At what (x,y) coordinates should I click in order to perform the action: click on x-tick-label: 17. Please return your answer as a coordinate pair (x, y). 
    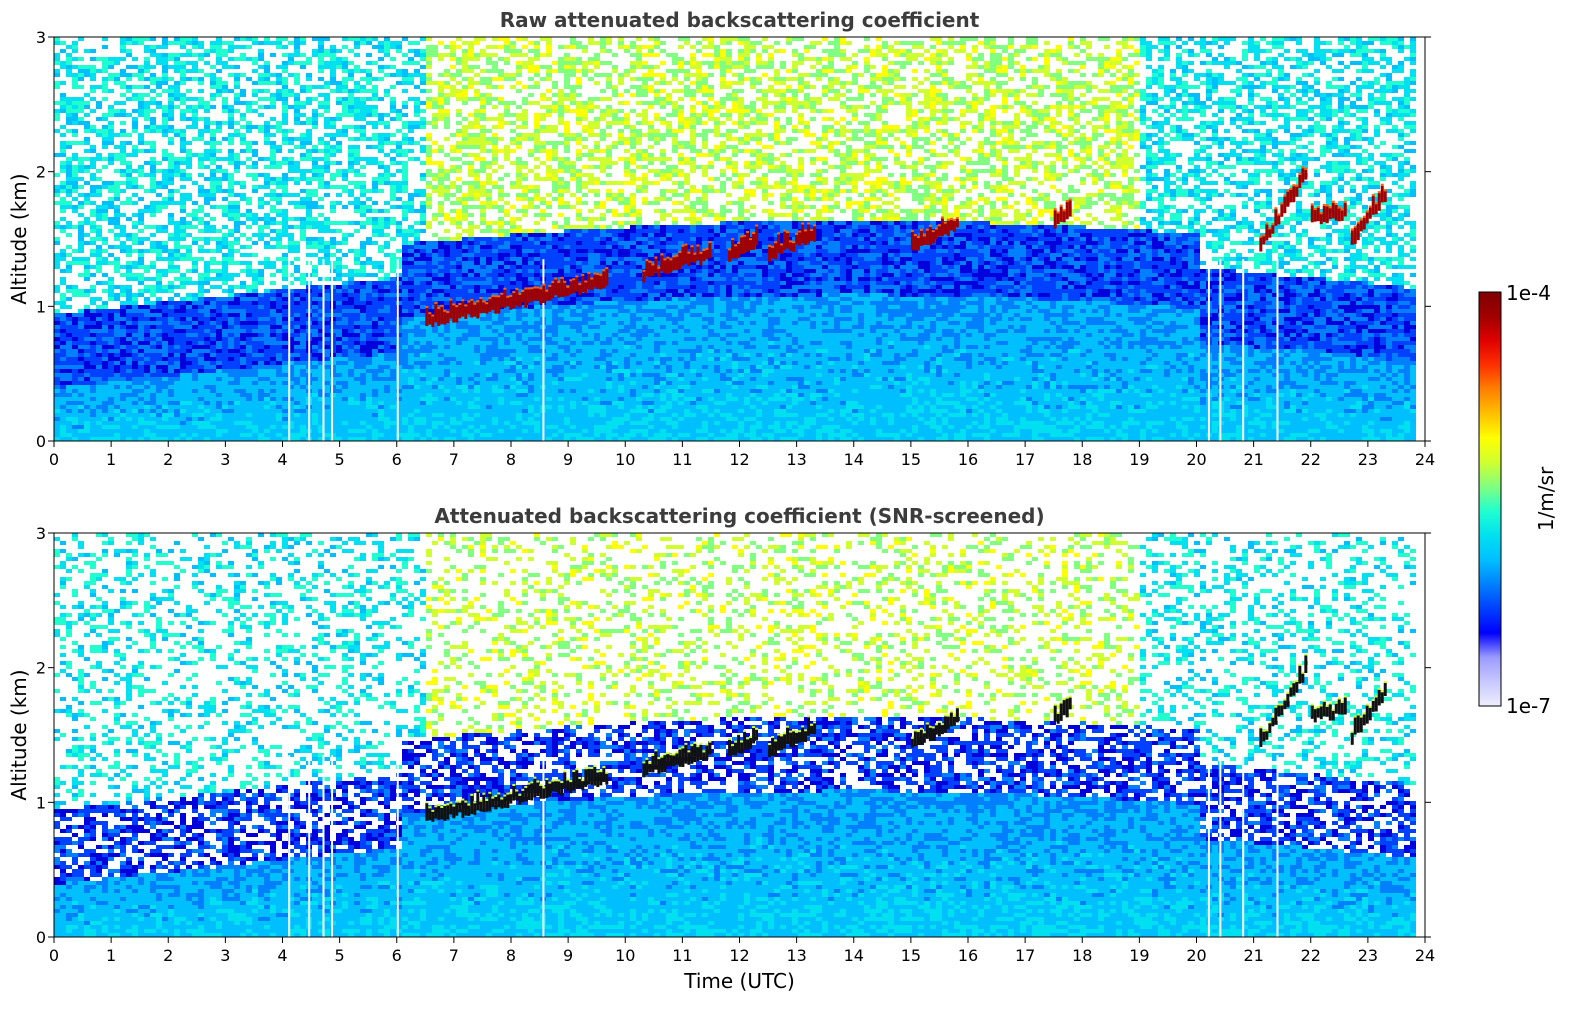
    Looking at the image, I should click on (1025, 955).